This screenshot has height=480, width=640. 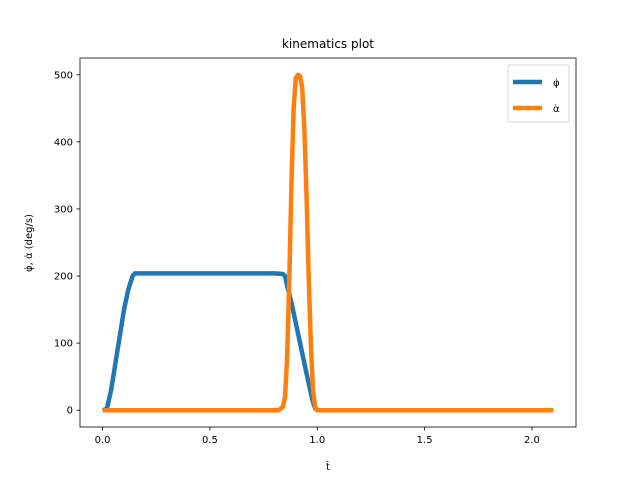 I want to click on x-tick-label: 2.0, so click(x=532, y=440).